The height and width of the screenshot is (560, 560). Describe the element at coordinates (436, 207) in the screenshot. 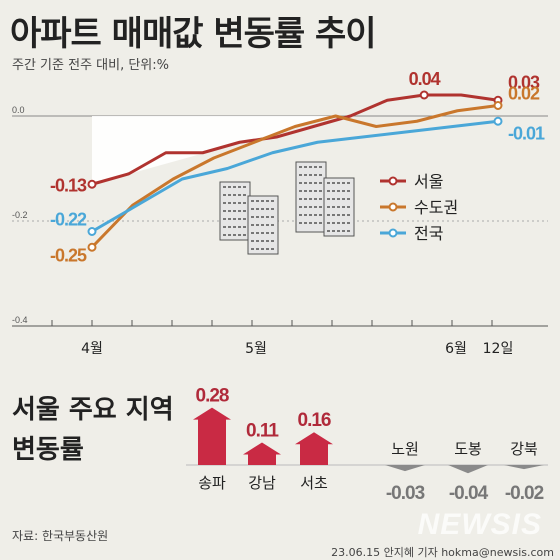

I see `legend-label: 수도권` at that location.